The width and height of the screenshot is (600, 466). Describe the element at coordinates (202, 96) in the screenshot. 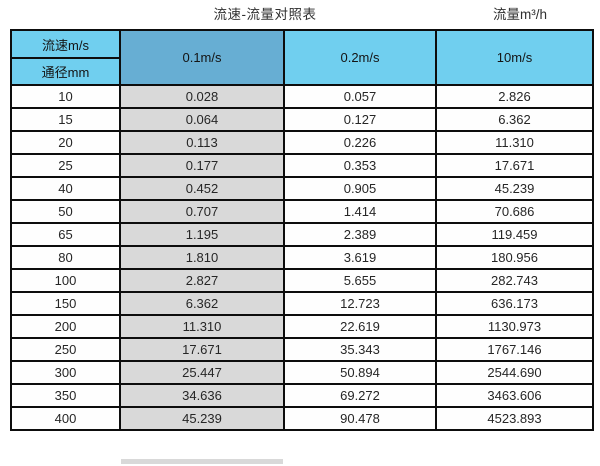

I see `value-cell-0-1ms: 0.028` at that location.